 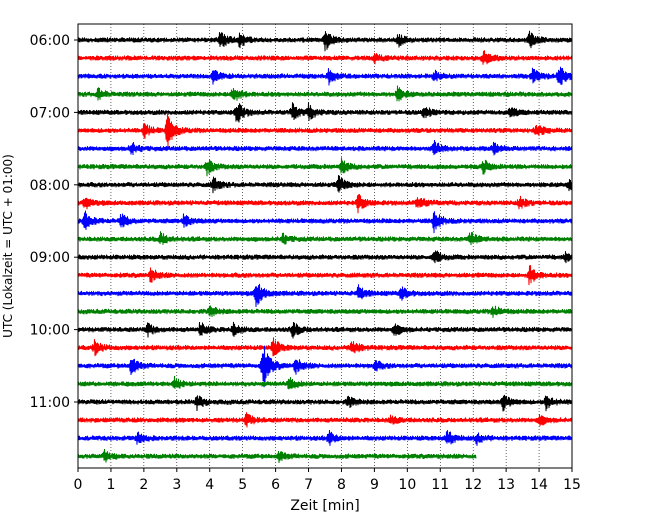 I want to click on x-tick-label: 9, so click(x=374, y=485).